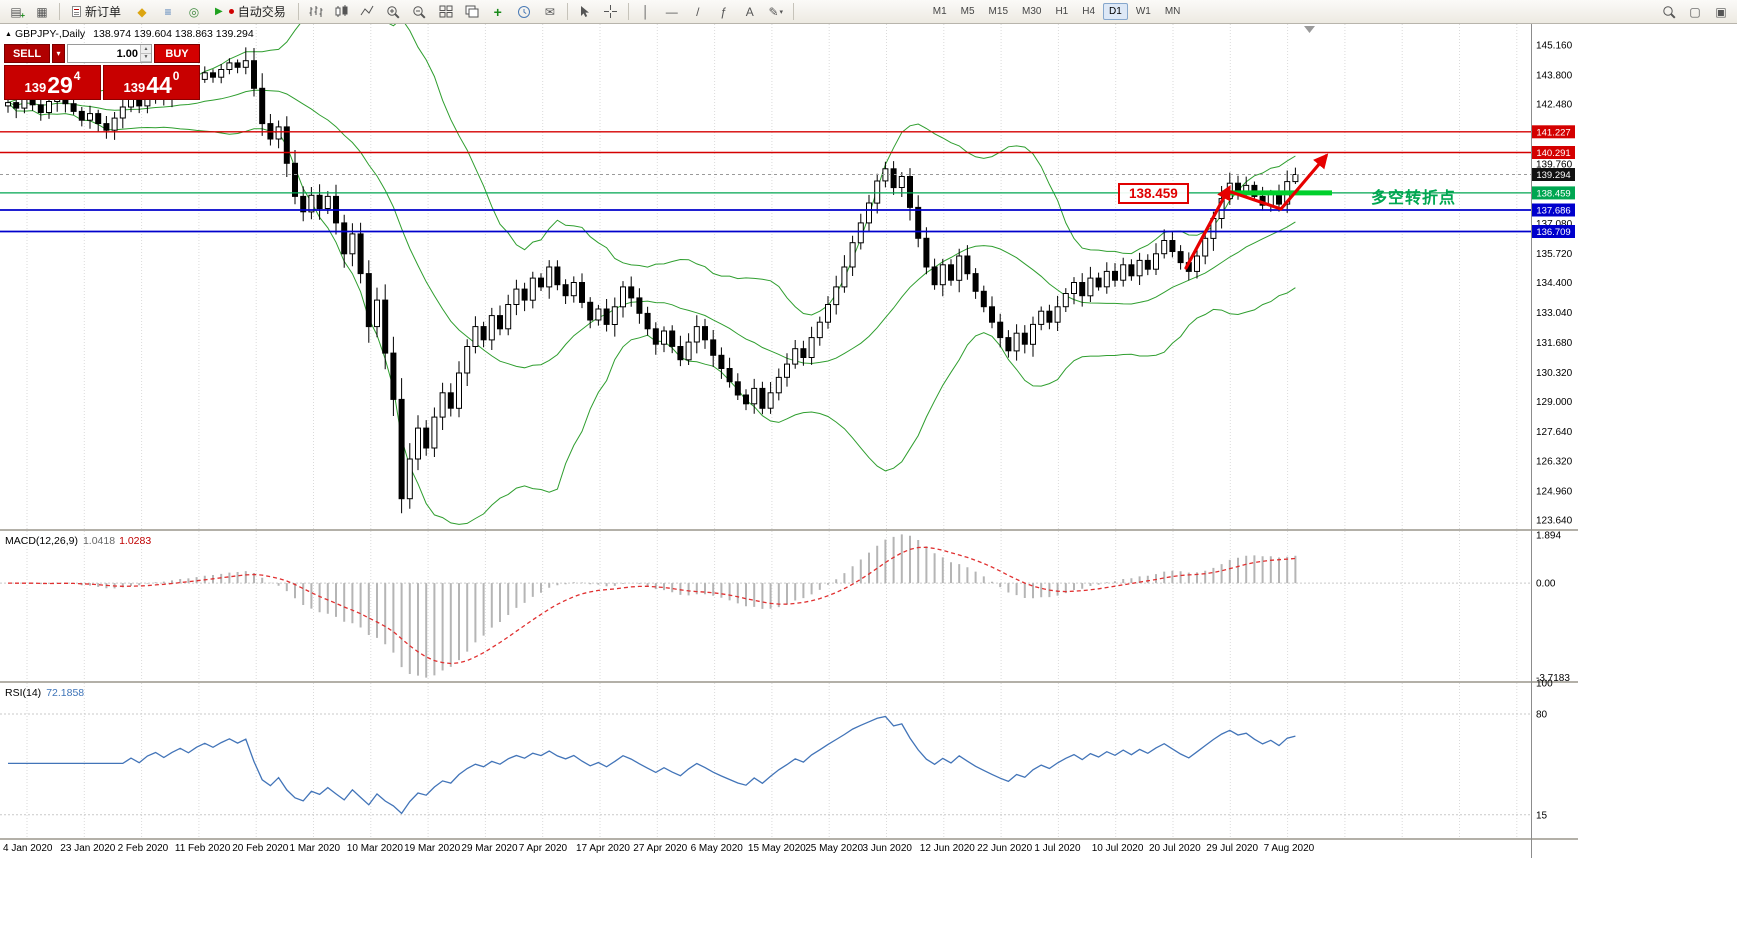 The height and width of the screenshot is (948, 1737). Describe the element at coordinates (1153, 193) in the screenshot. I see `price-callout: 138.459` at that location.